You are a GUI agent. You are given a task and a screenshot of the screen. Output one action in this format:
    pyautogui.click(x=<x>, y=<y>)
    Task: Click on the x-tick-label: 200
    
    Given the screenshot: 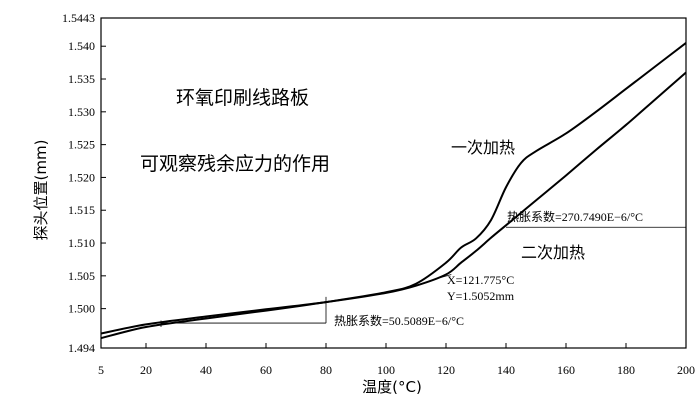 What is the action you would take?
    pyautogui.click(x=686, y=370)
    